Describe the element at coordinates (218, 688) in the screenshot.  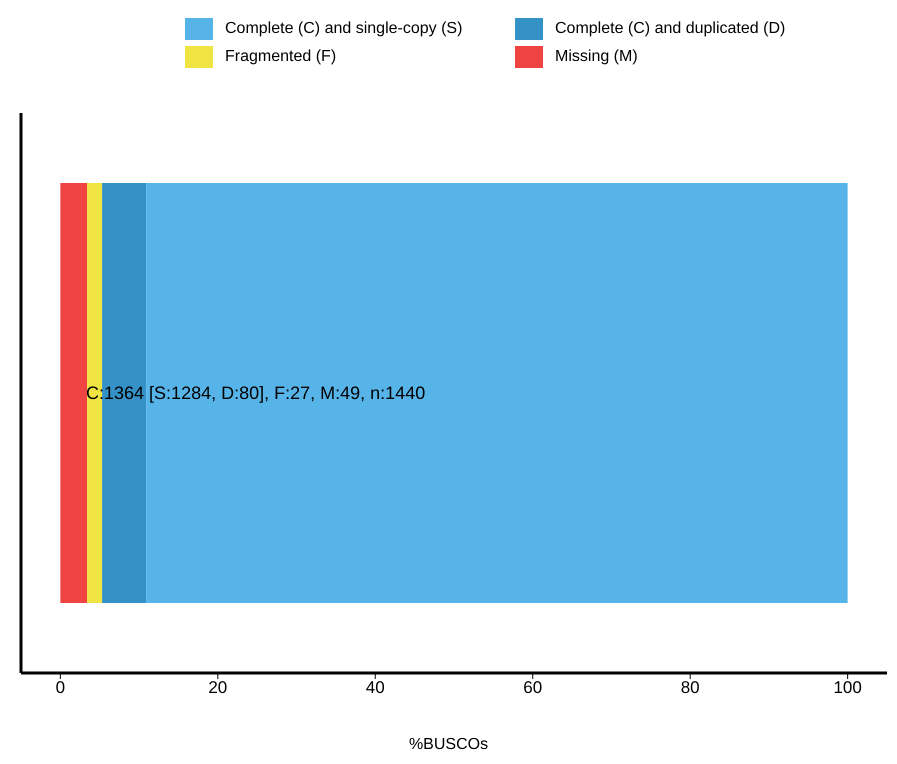
I see `x-tick-label: 20` at that location.